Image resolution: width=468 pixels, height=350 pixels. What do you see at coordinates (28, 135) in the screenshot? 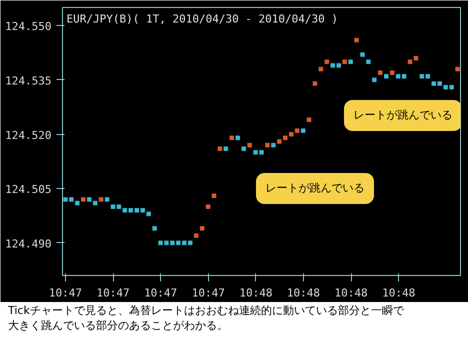
I see `y-tick-label: 124.520` at bounding box center [28, 135].